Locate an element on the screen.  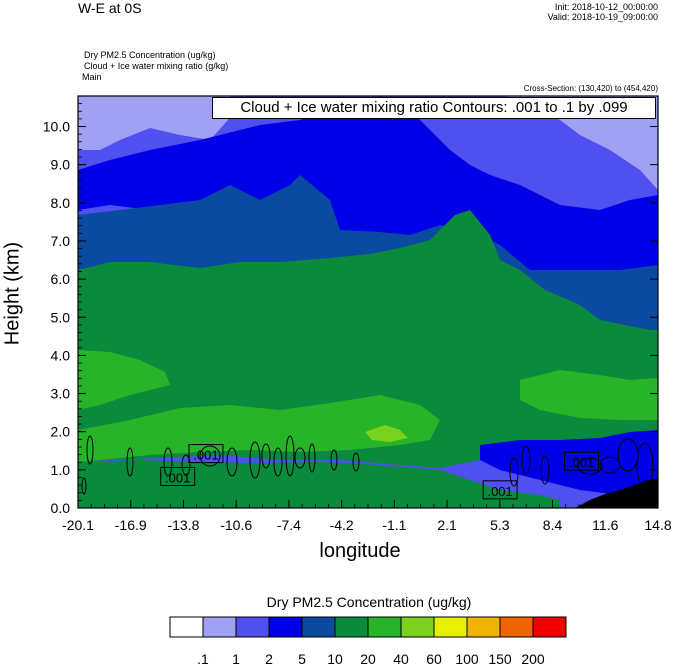
x-tick-label: 2.1 is located at coordinates (447, 525).